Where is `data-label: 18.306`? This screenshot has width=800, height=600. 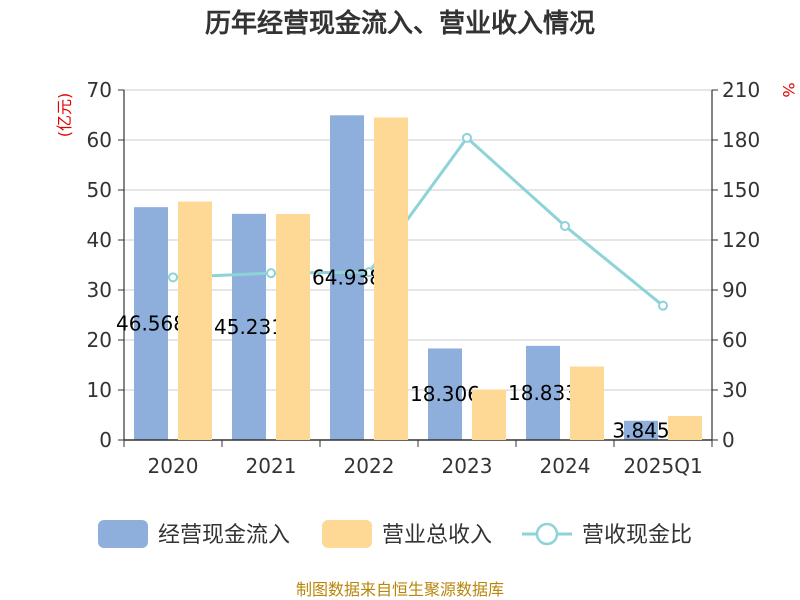 data-label: 18.306 is located at coordinates (445, 394).